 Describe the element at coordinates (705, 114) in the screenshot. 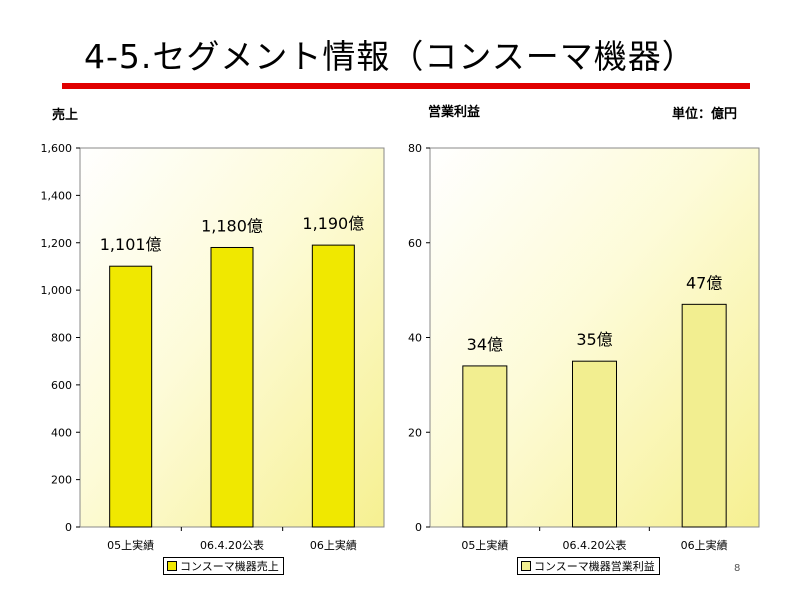

I see `unit-label: 単位：億円` at that location.